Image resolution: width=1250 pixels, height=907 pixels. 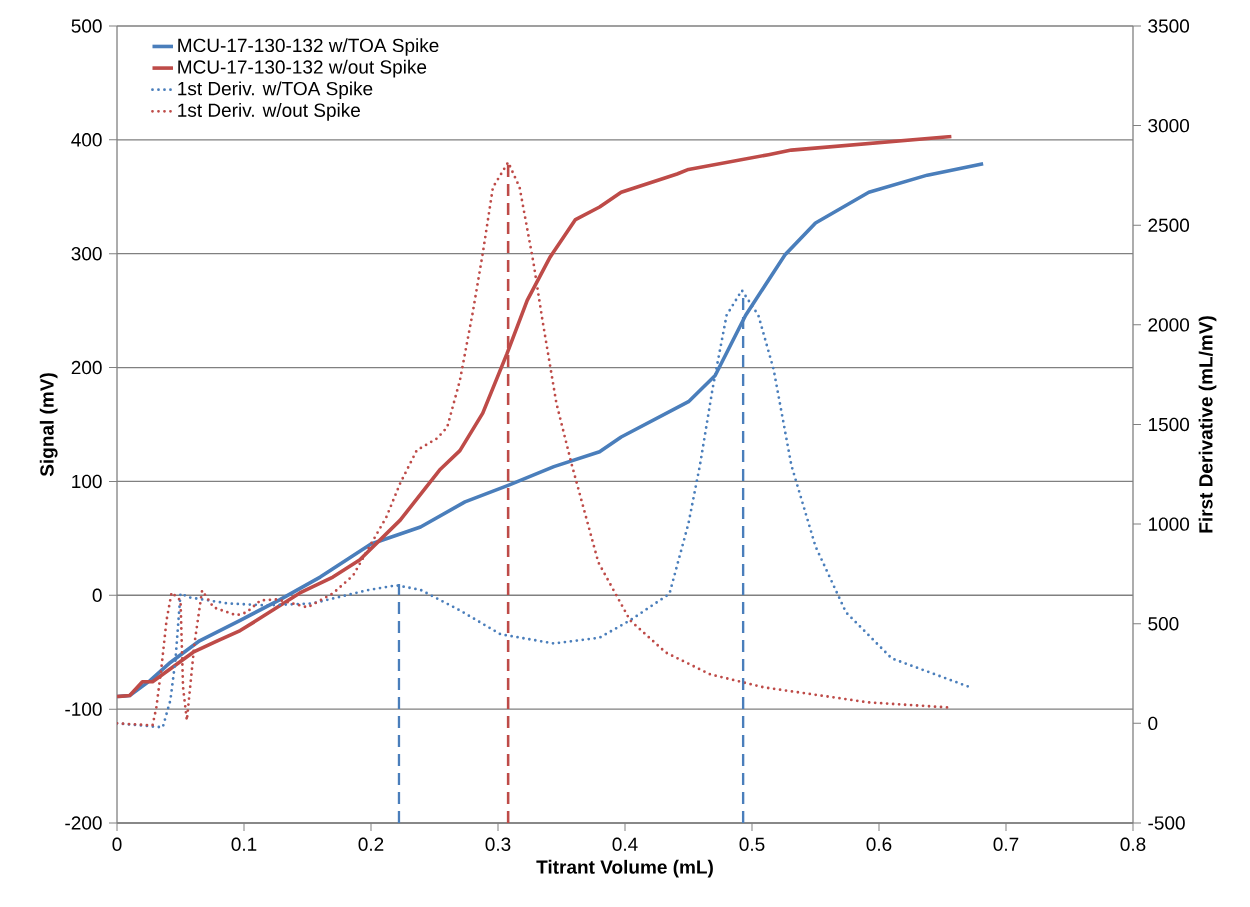 I want to click on y2-axis-title: First Derivative (mL/mV), so click(x=1207, y=424).